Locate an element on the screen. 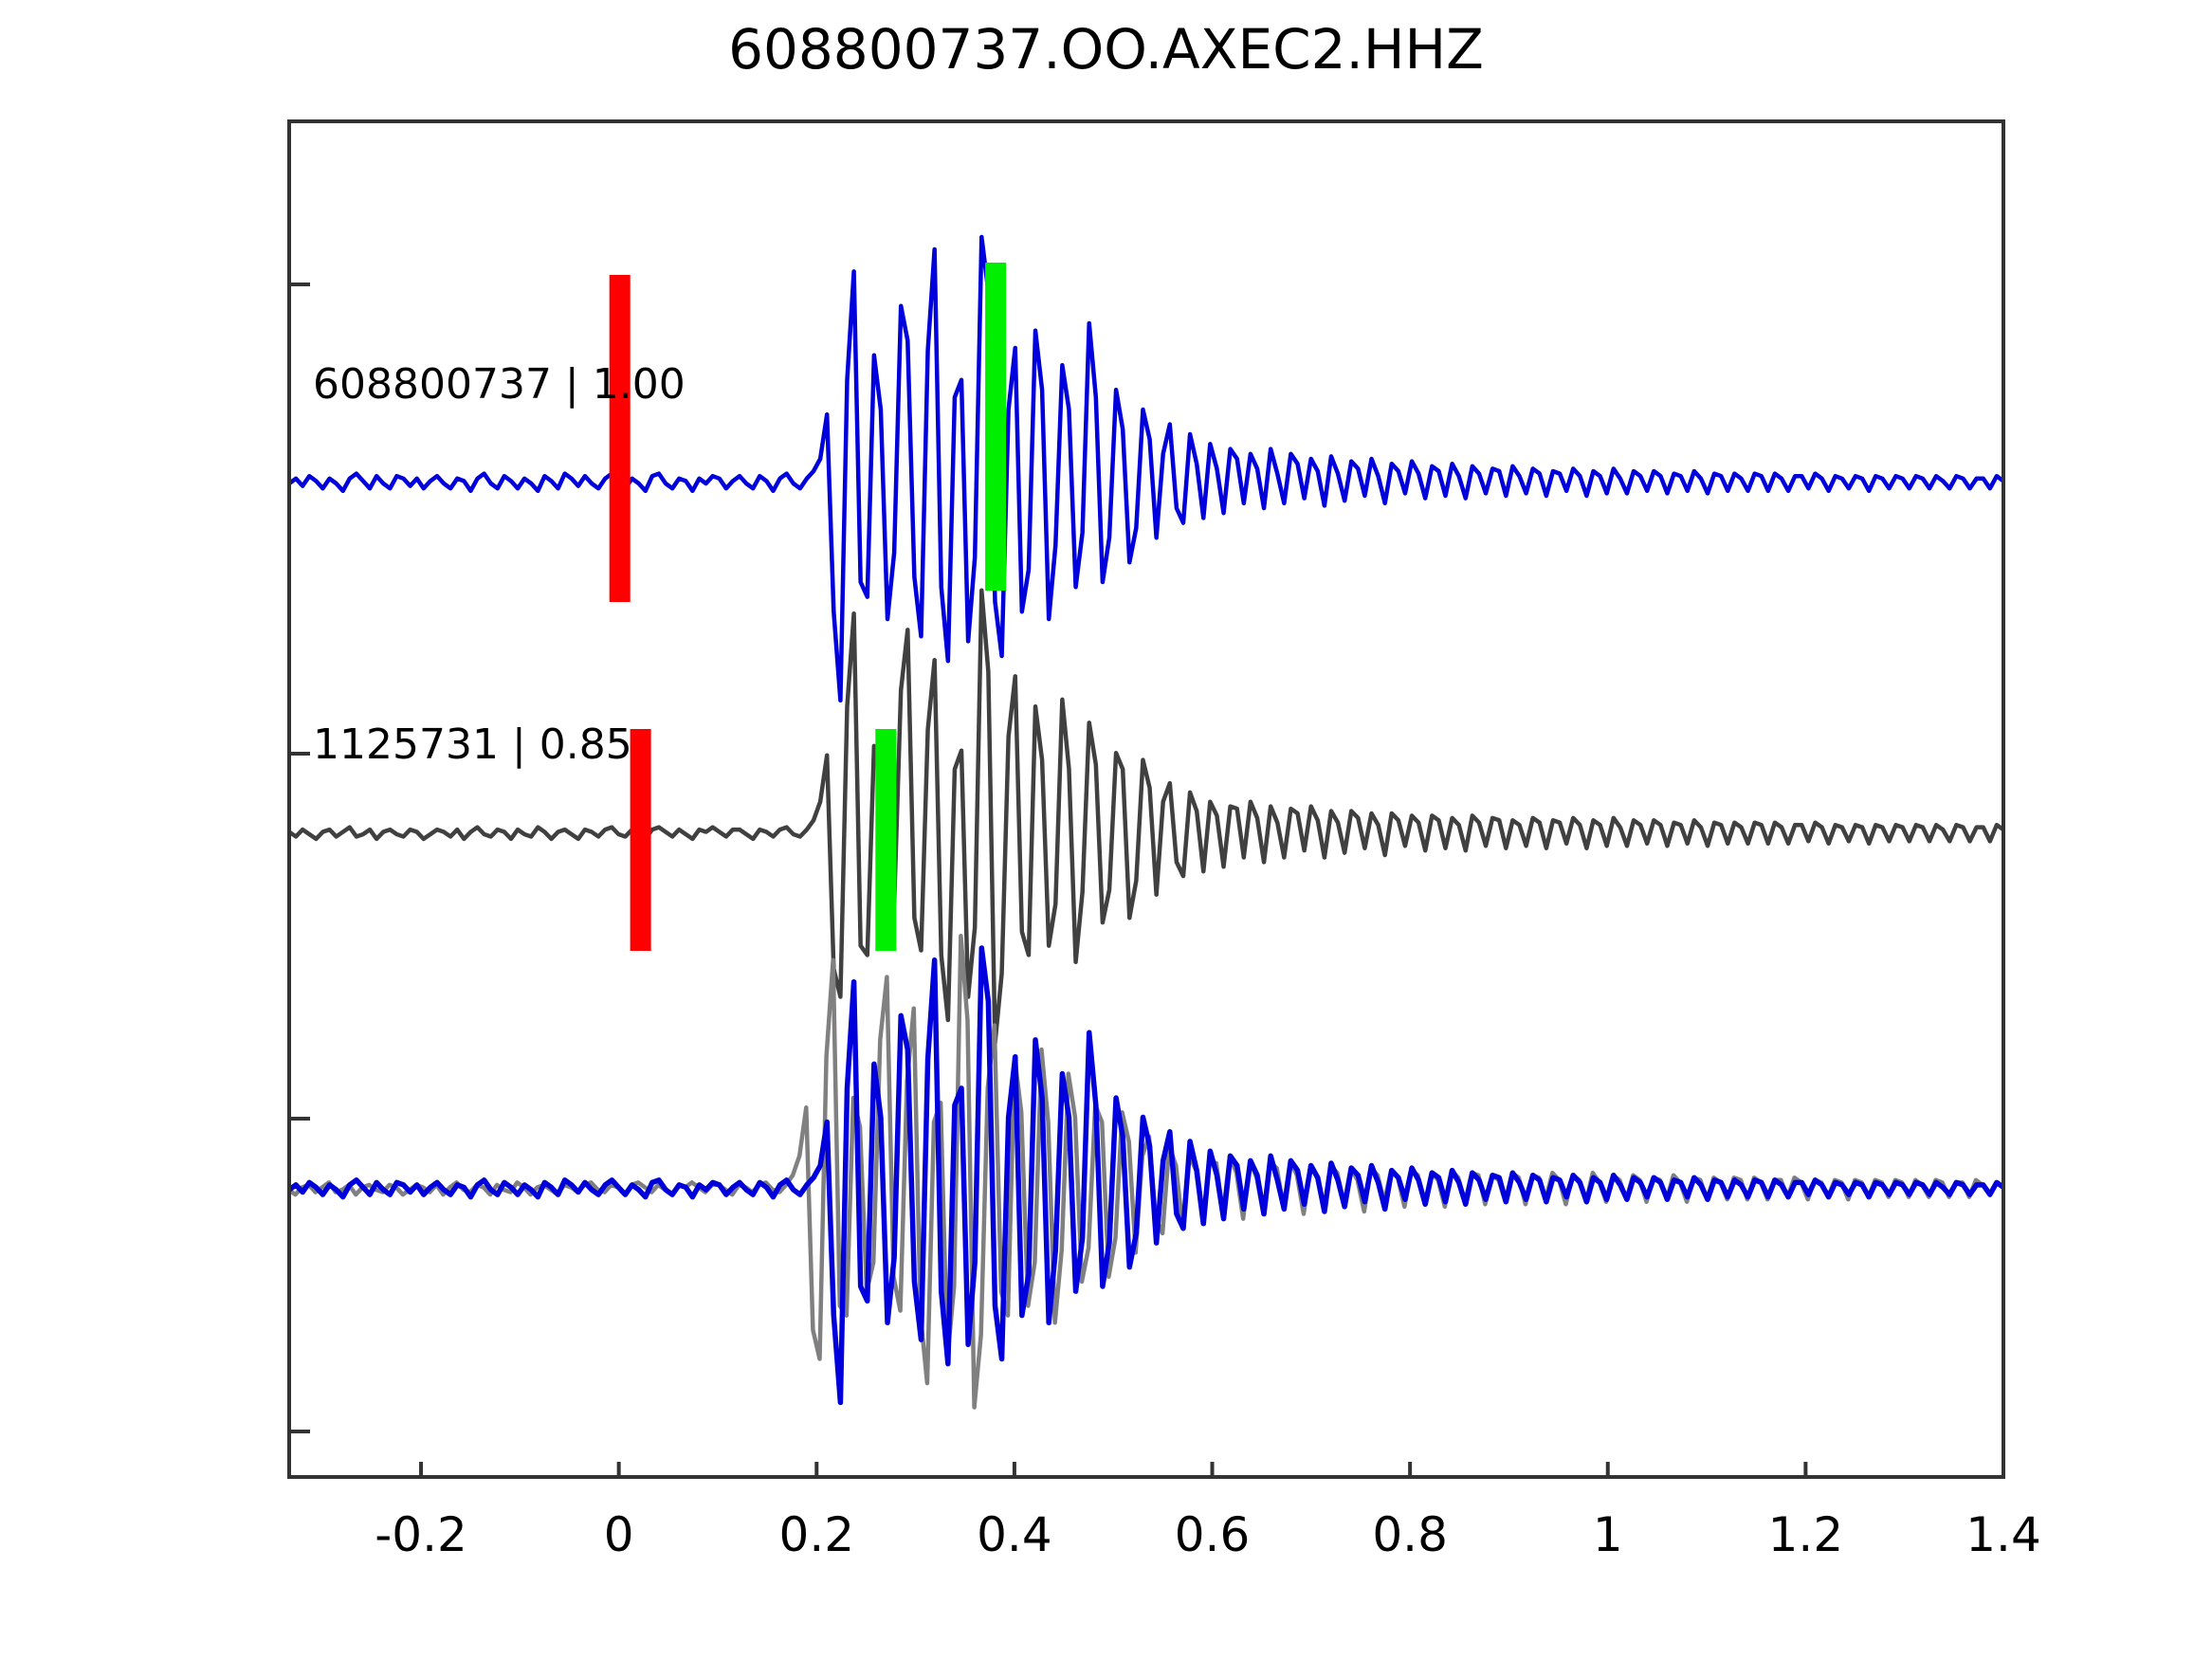 This screenshot has height=1659, width=2212. x-tick-label: 0.4 is located at coordinates (1014, 1534).